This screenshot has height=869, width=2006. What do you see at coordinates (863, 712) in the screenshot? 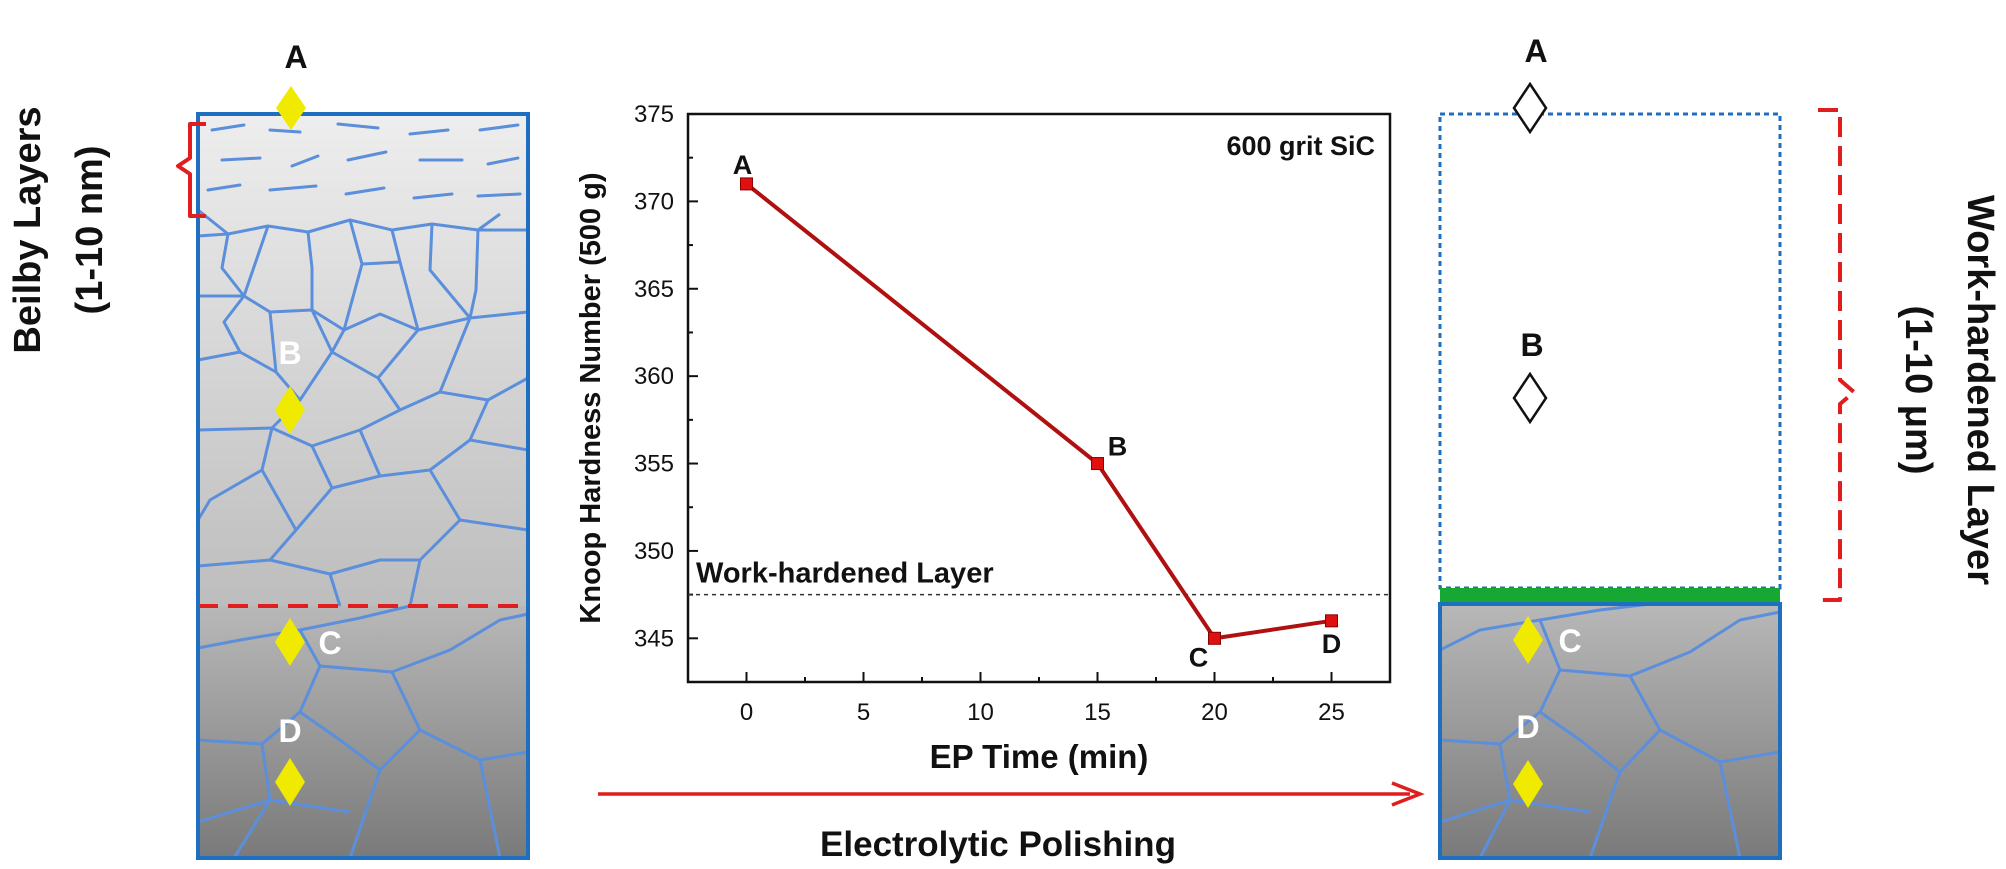
I see `x-tick-label: 5` at bounding box center [863, 712].